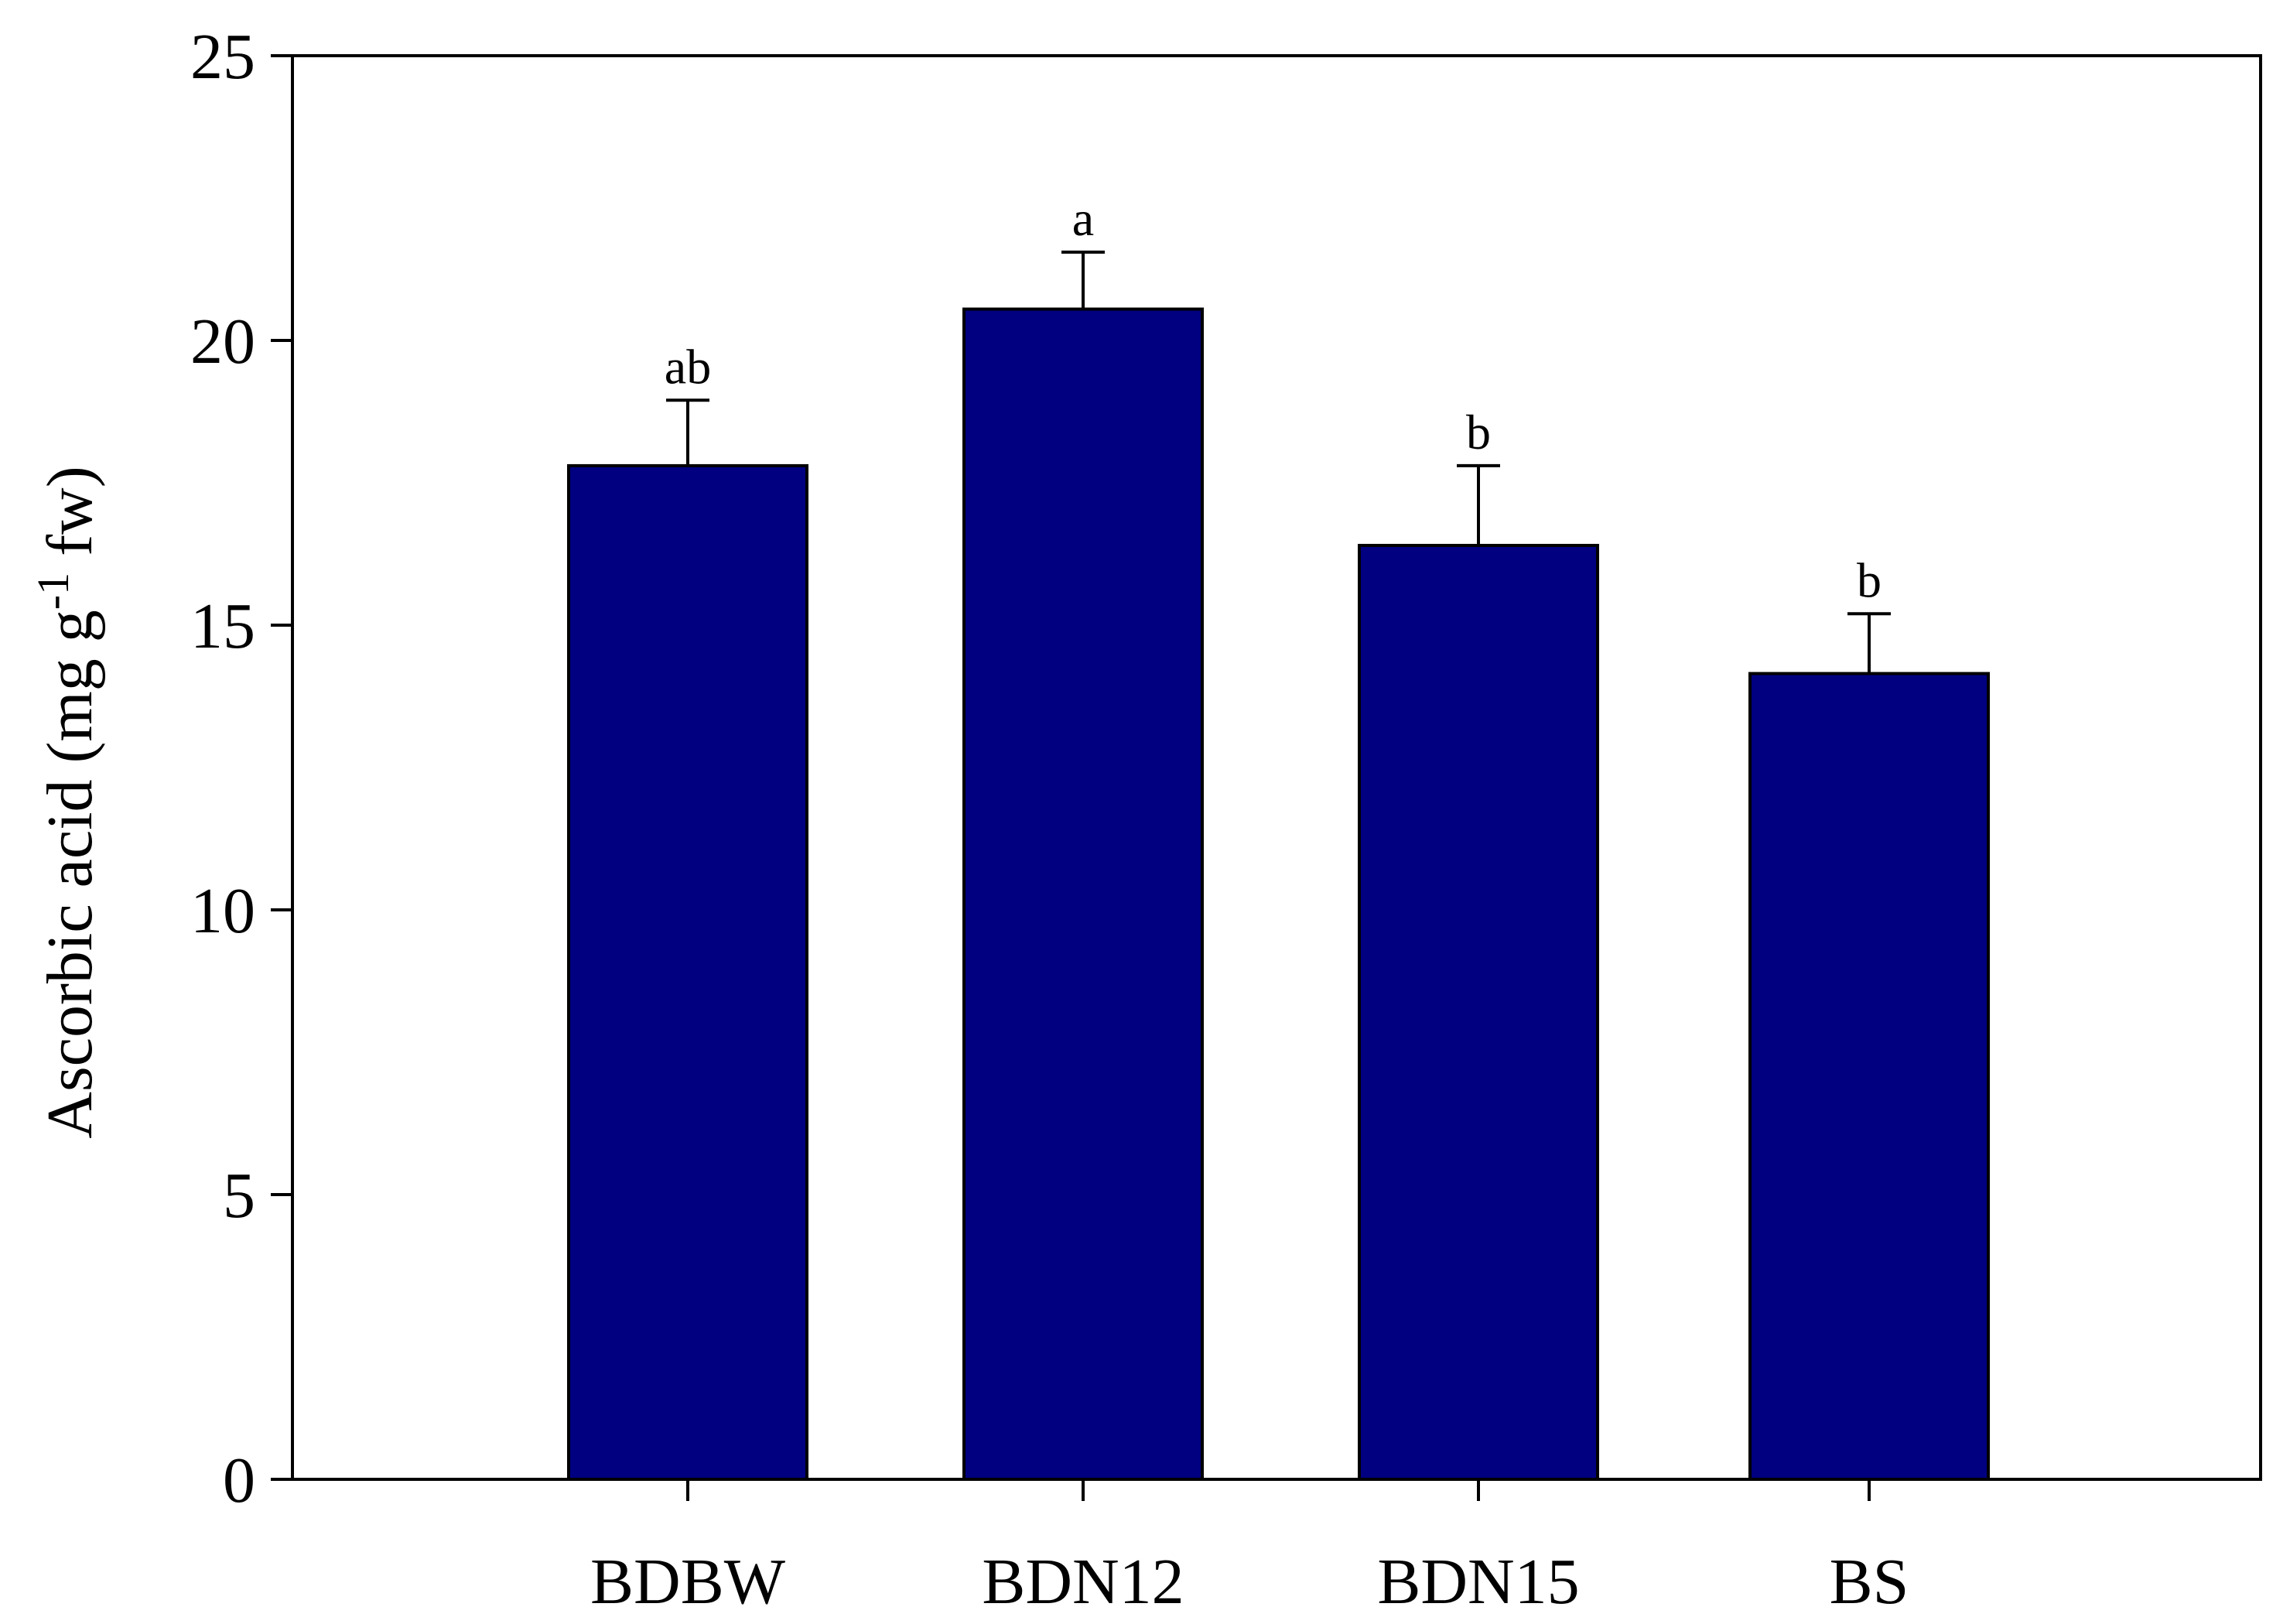 This screenshot has height=1624, width=2290. Describe the element at coordinates (70, 519) in the screenshot. I see `y-axis-title-suffix: fw)` at that location.